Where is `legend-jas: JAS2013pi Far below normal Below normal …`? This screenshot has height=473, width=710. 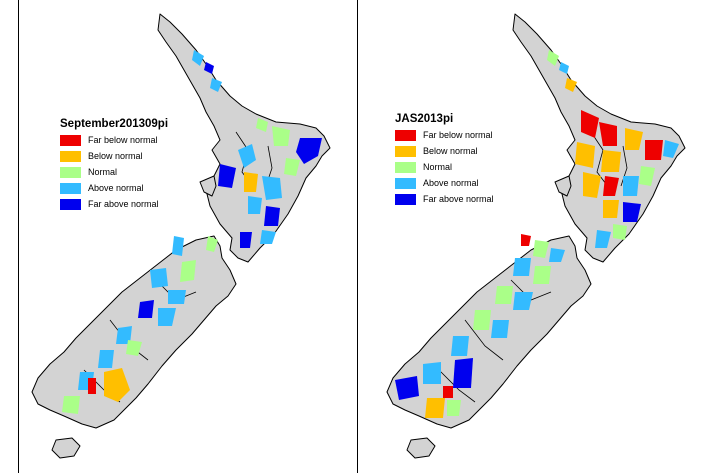
legend-jas: JAS2013pi Far below normal Below normal … is located at coordinates (444, 160).